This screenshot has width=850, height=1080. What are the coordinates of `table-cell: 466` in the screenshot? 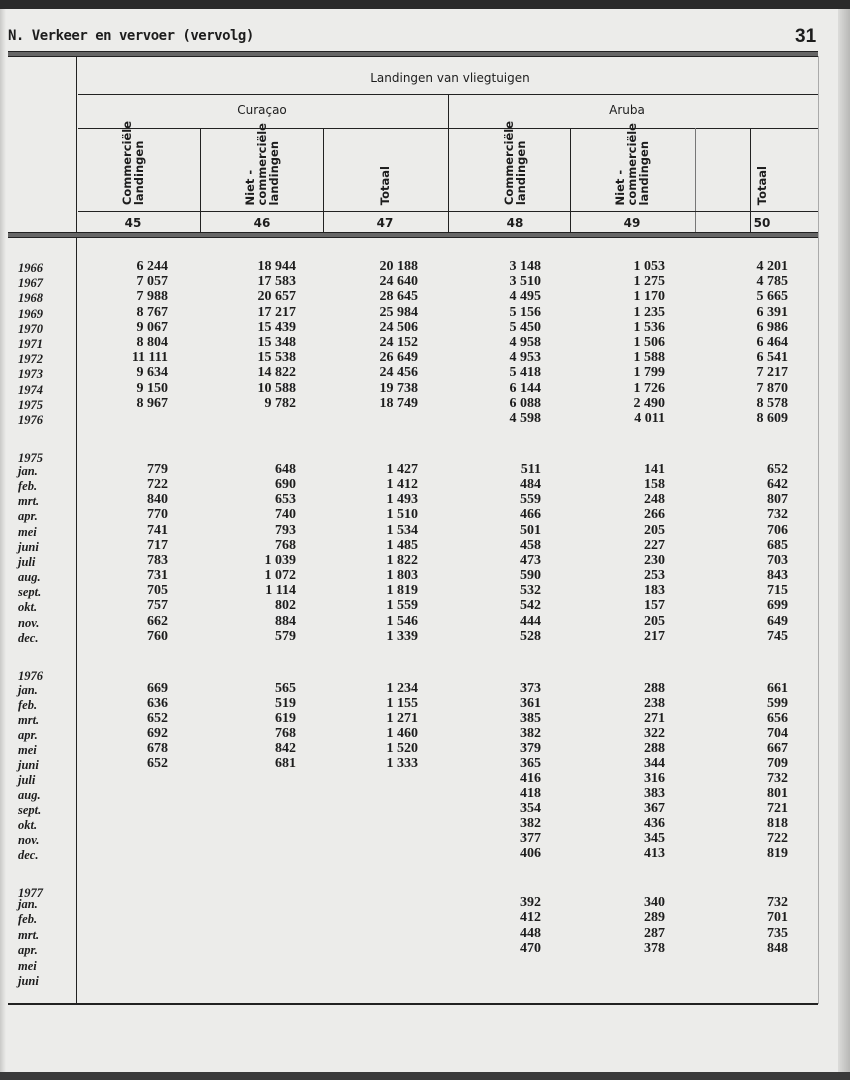 It's located at (530, 515).